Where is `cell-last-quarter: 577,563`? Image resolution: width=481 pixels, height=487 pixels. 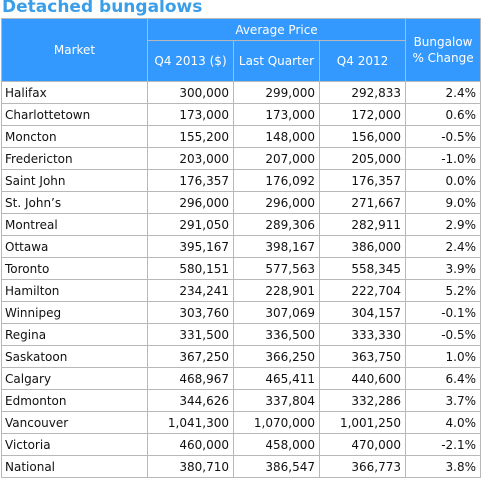 cell-last-quarter: 577,563 is located at coordinates (276, 268).